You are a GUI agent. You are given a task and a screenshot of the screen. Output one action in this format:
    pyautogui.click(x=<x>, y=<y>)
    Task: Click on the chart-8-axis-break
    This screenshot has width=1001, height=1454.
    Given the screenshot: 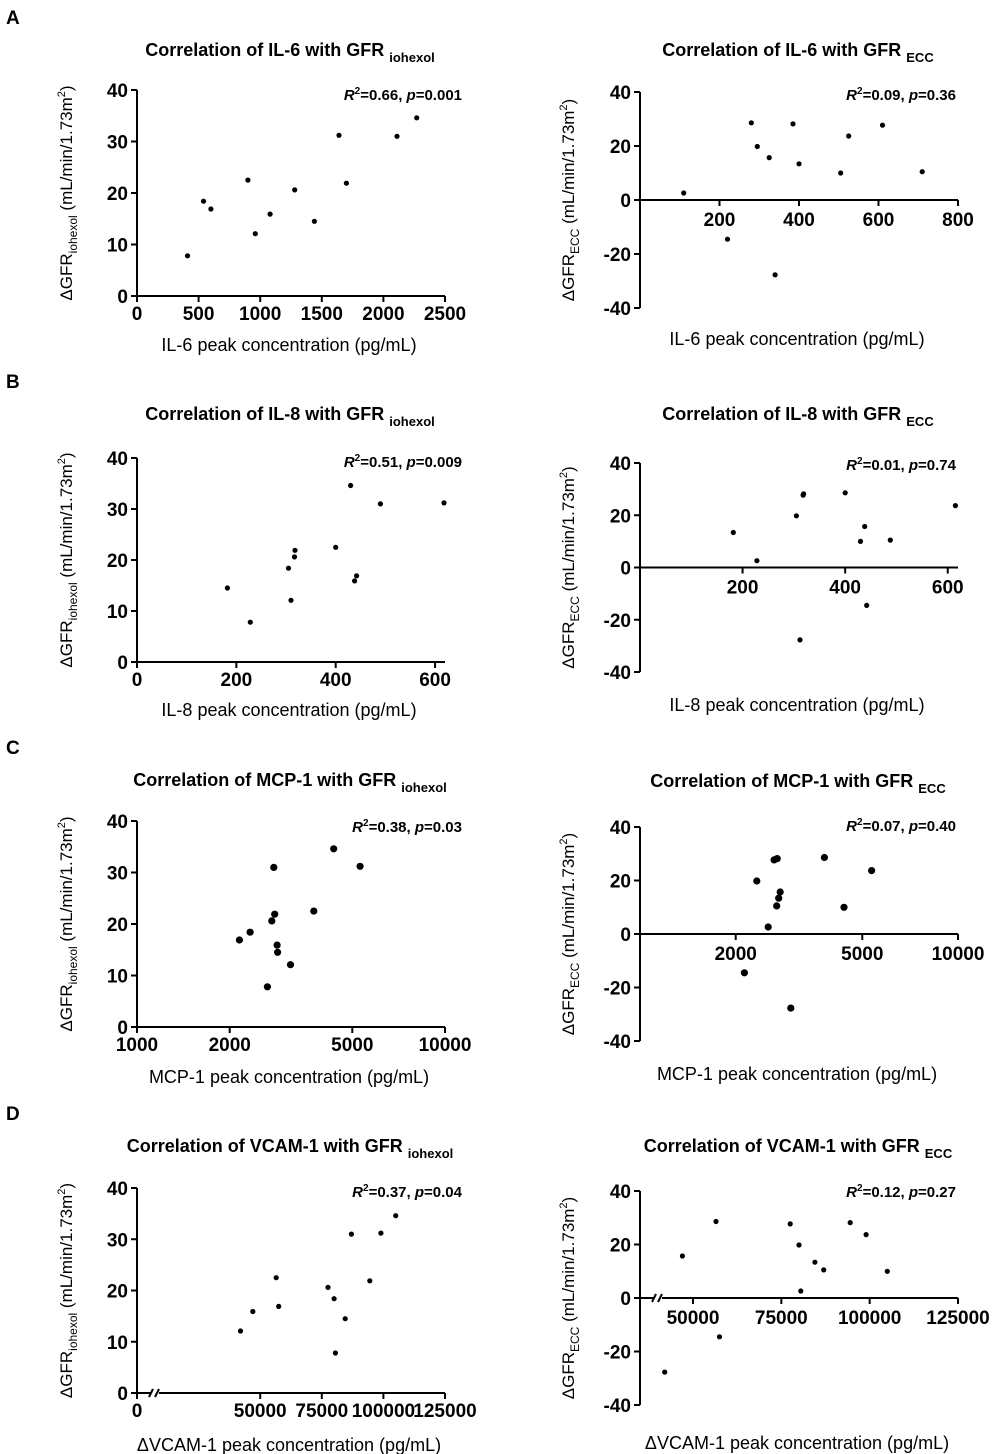 What is the action you would take?
    pyautogui.click(x=654, y=1298)
    